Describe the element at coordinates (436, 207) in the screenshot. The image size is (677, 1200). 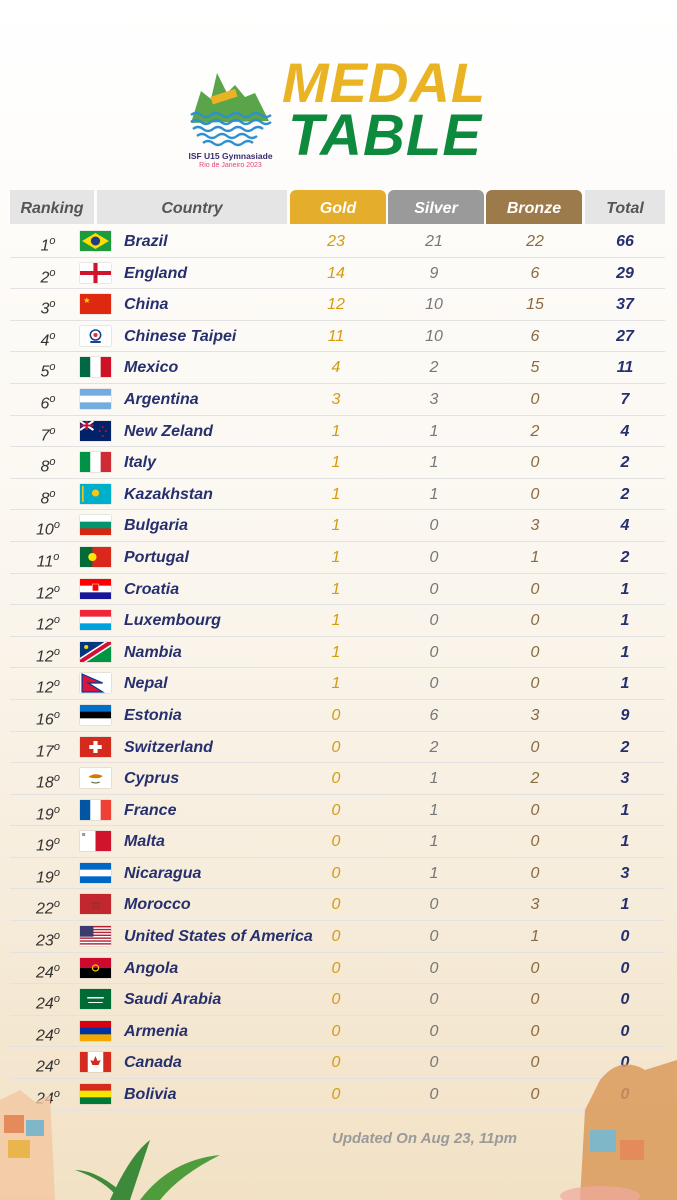
I see `column-silver: Silver` at that location.